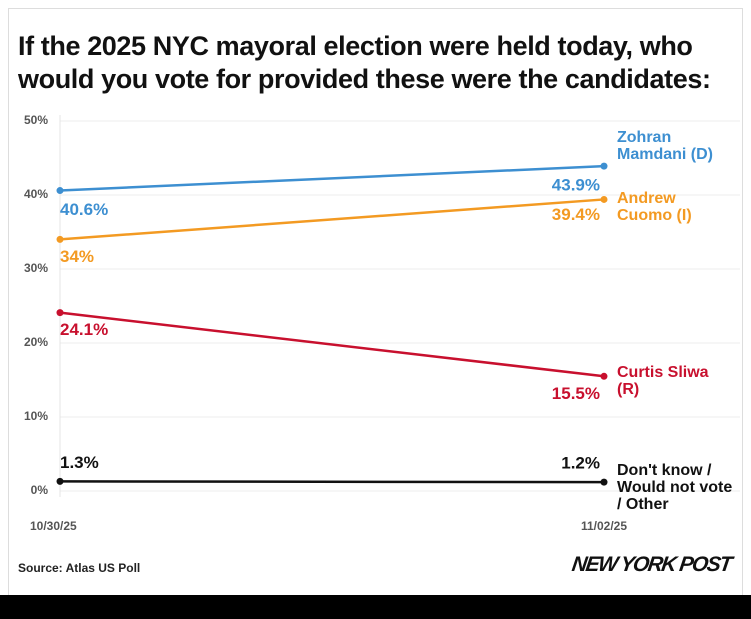 This screenshot has width=751, height=619. What do you see at coordinates (36, 194) in the screenshot?
I see `y-tick-label: 40%` at bounding box center [36, 194].